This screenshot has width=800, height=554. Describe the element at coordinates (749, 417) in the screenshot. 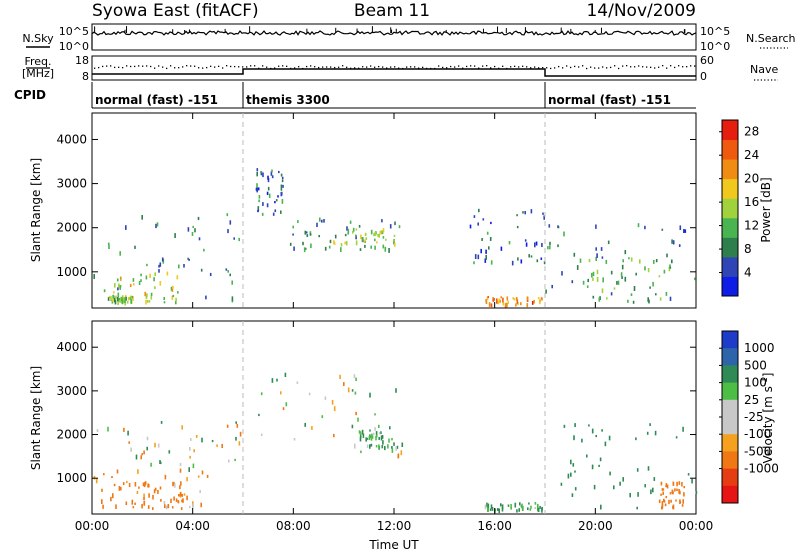

I see `velocity-colorbar: 1000 500 100 25 -25 -100 -500 -1000` at that location.